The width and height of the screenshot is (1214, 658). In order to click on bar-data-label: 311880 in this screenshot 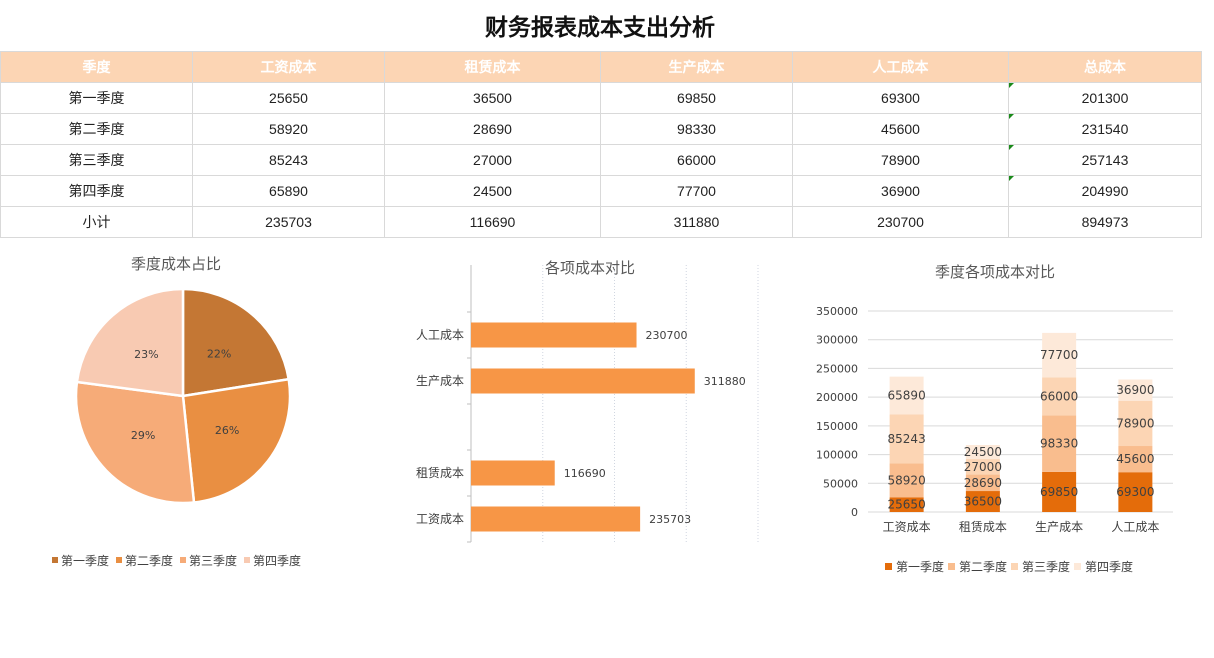, I will do `click(725, 381)`.